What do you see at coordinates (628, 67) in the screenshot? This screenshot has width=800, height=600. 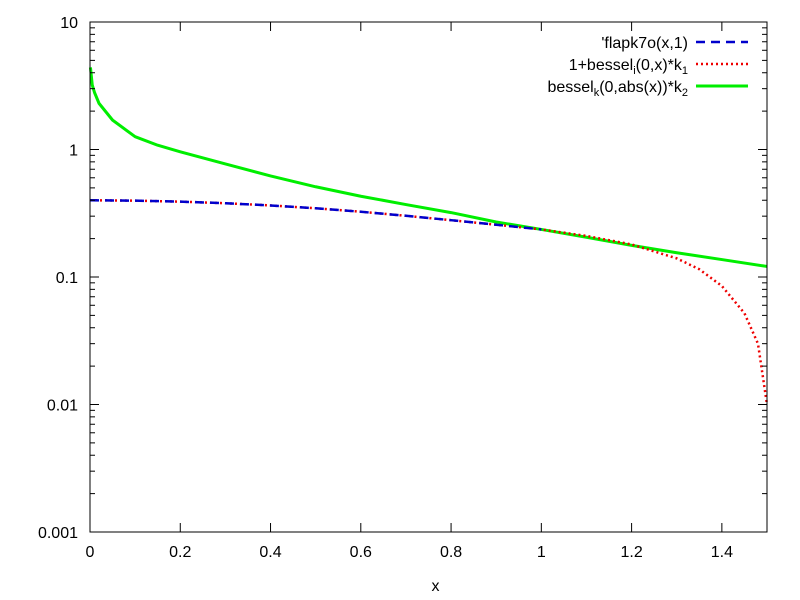 I see `legend-label-1: 1+besseli(0,x)*k1` at bounding box center [628, 67].